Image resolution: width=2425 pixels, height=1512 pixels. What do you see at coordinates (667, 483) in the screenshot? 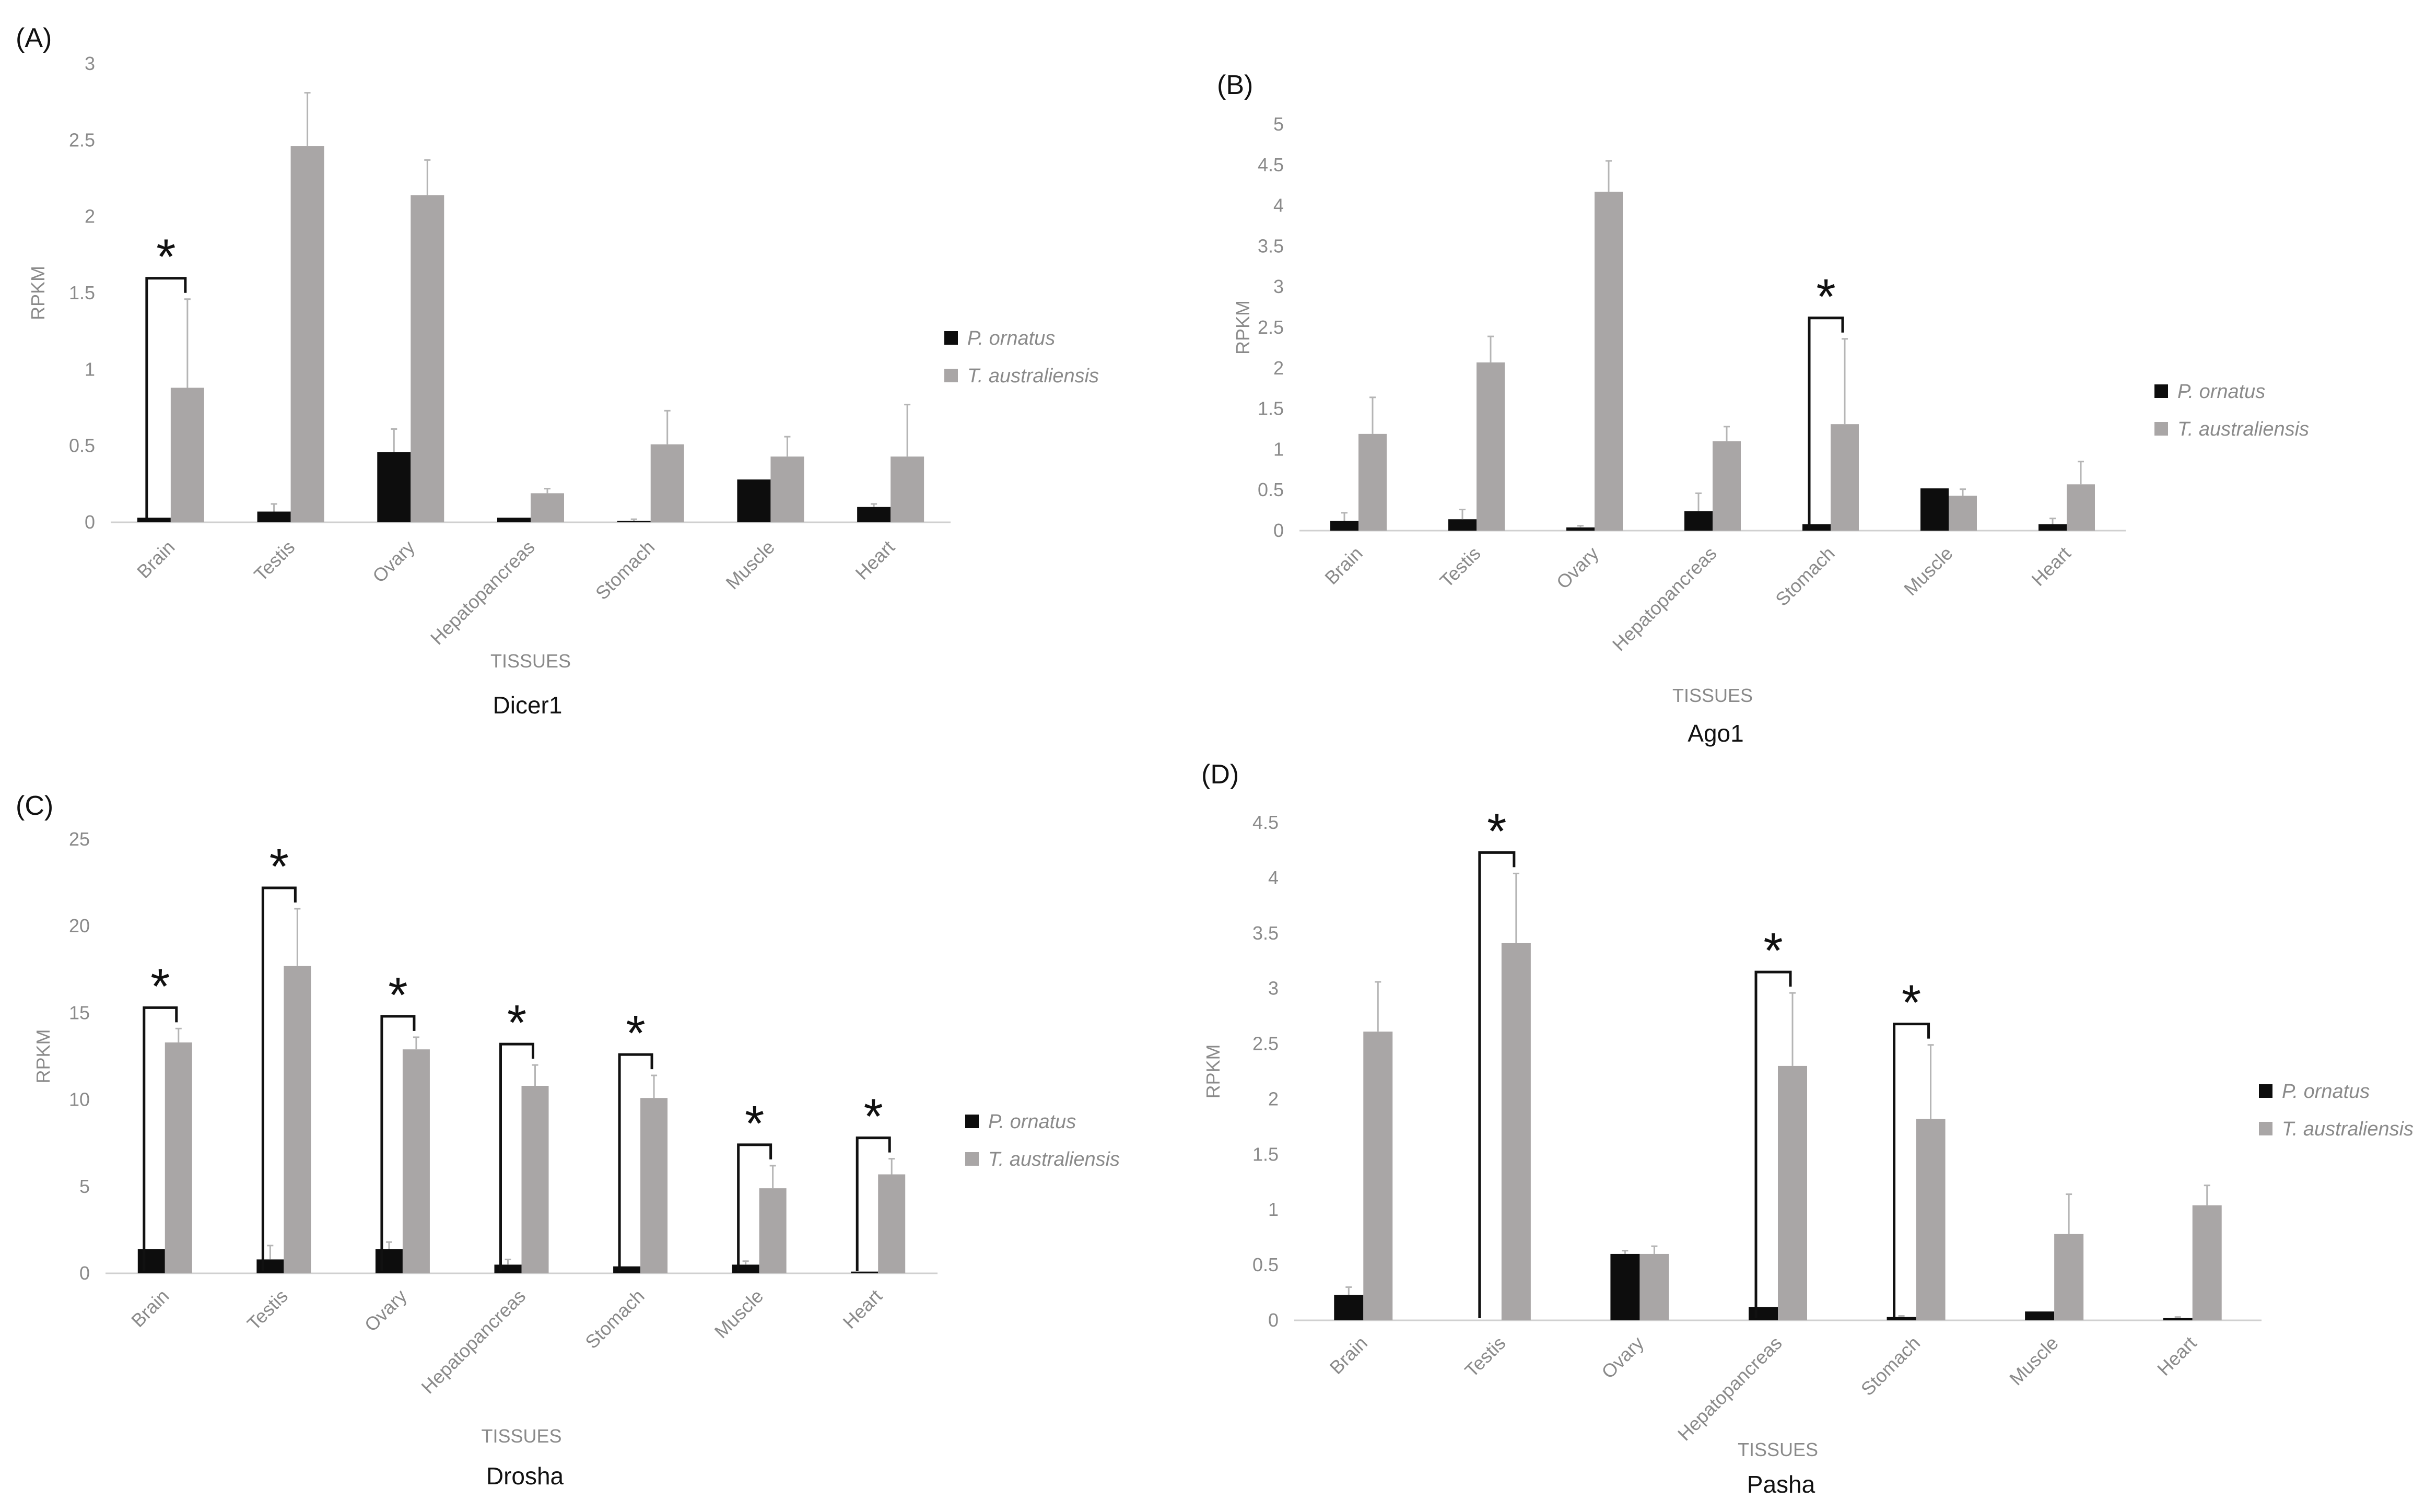
I see `bar-t-australiensis-stomach` at bounding box center [667, 483].